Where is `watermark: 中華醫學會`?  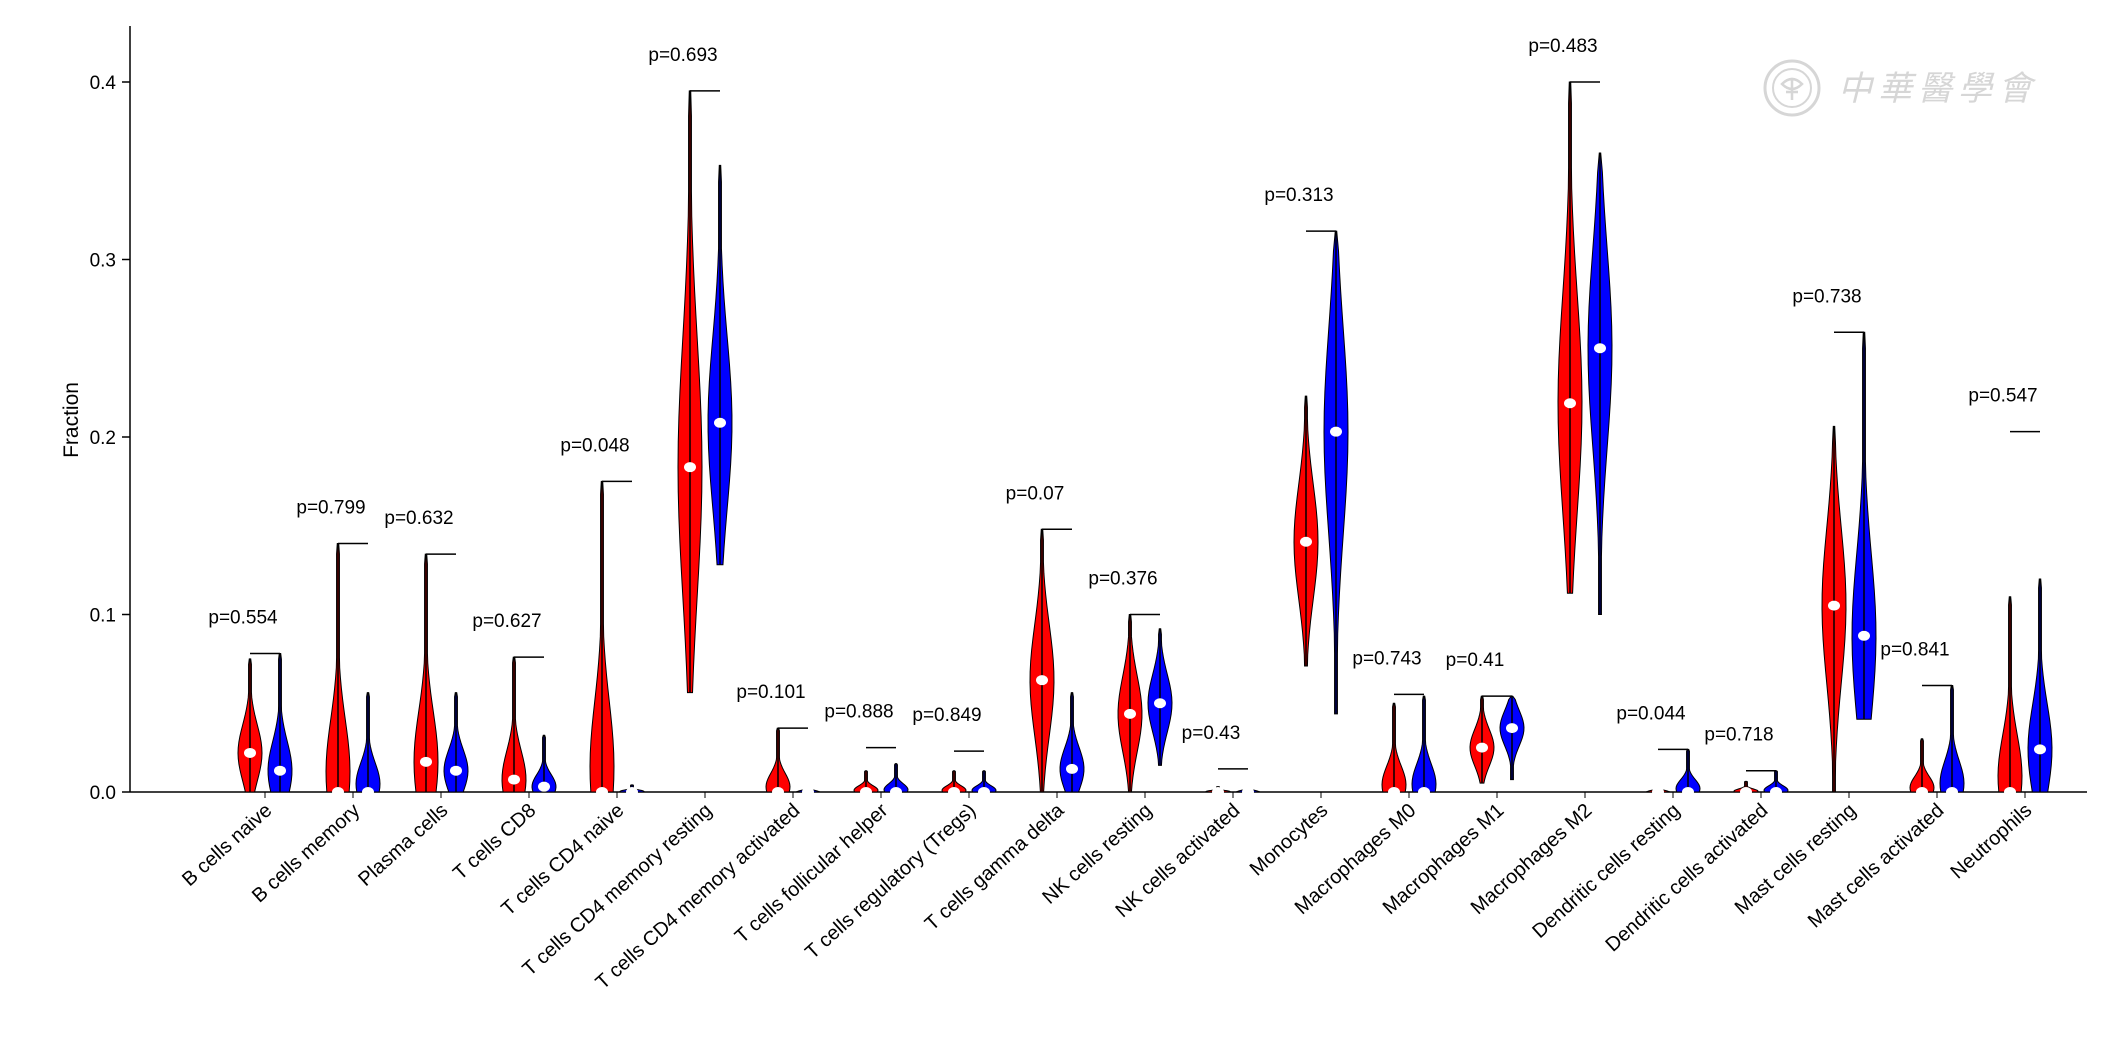
watermark: 中華醫學會 is located at coordinates (1900, 88).